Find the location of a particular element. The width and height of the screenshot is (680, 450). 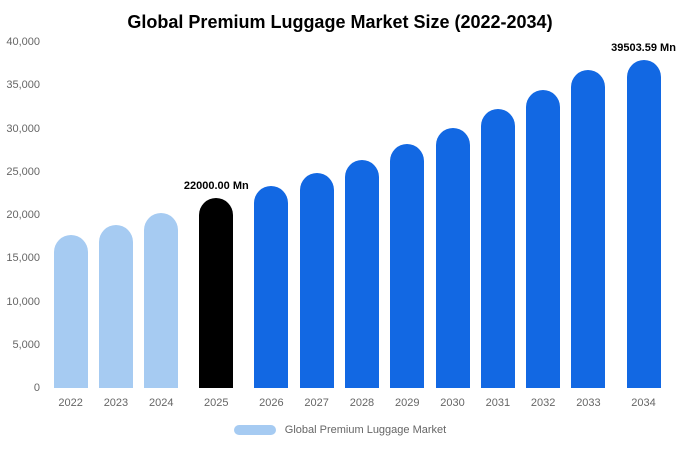

legend: Global Premium Luggage Market is located at coordinates (340, 430).